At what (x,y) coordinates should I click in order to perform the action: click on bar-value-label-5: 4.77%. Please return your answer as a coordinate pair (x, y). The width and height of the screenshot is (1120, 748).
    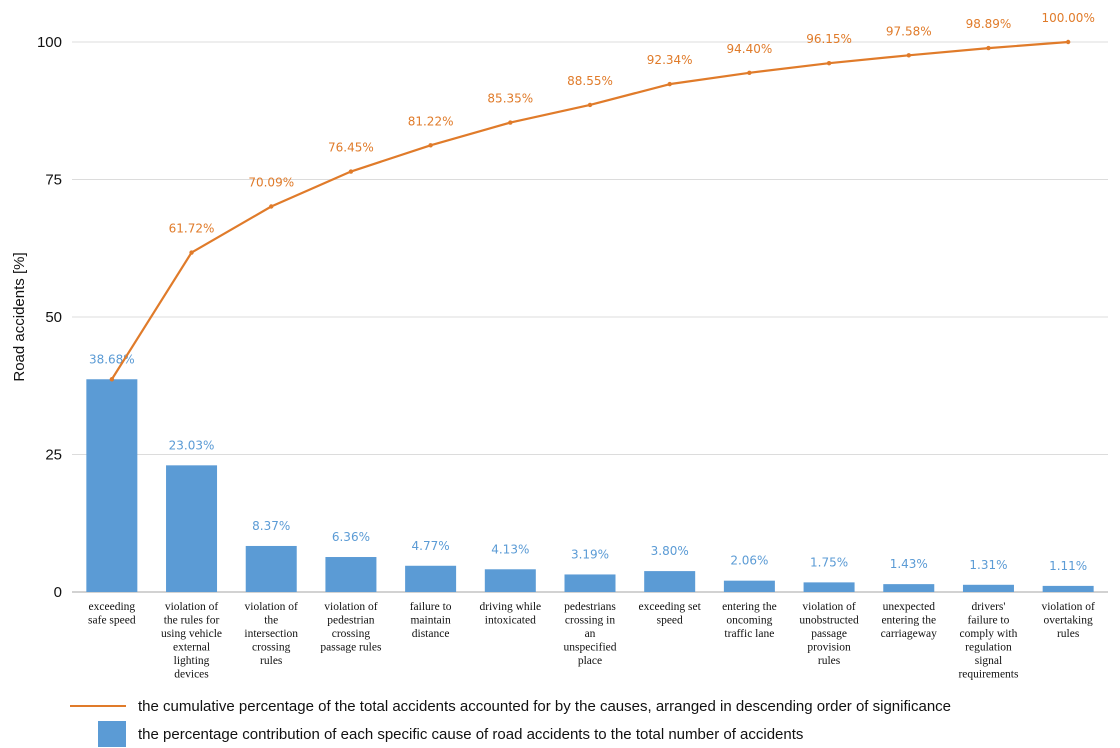
    Looking at the image, I should click on (431, 546).